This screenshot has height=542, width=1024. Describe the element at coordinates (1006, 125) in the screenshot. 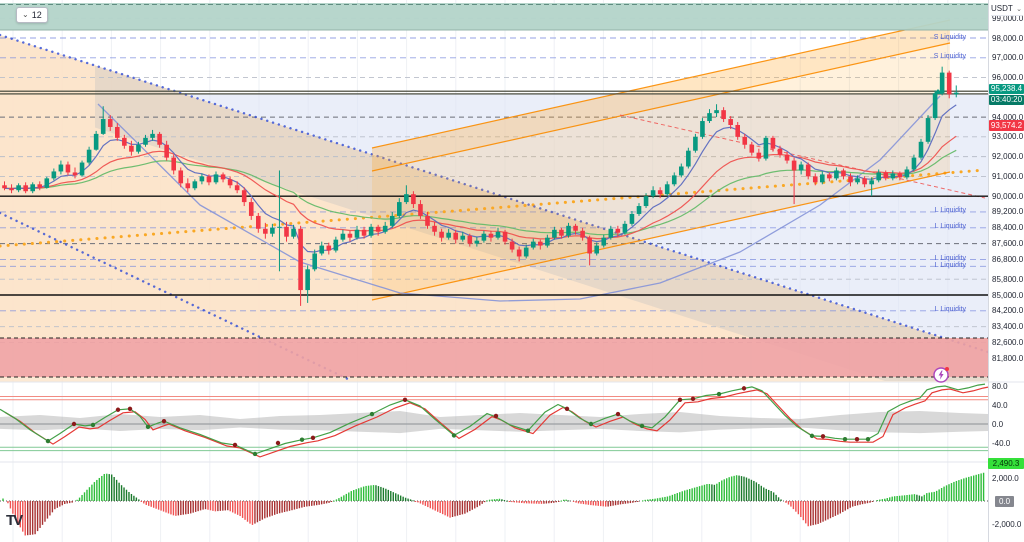

I see `indicator-price-label: 93,574.2` at that location.